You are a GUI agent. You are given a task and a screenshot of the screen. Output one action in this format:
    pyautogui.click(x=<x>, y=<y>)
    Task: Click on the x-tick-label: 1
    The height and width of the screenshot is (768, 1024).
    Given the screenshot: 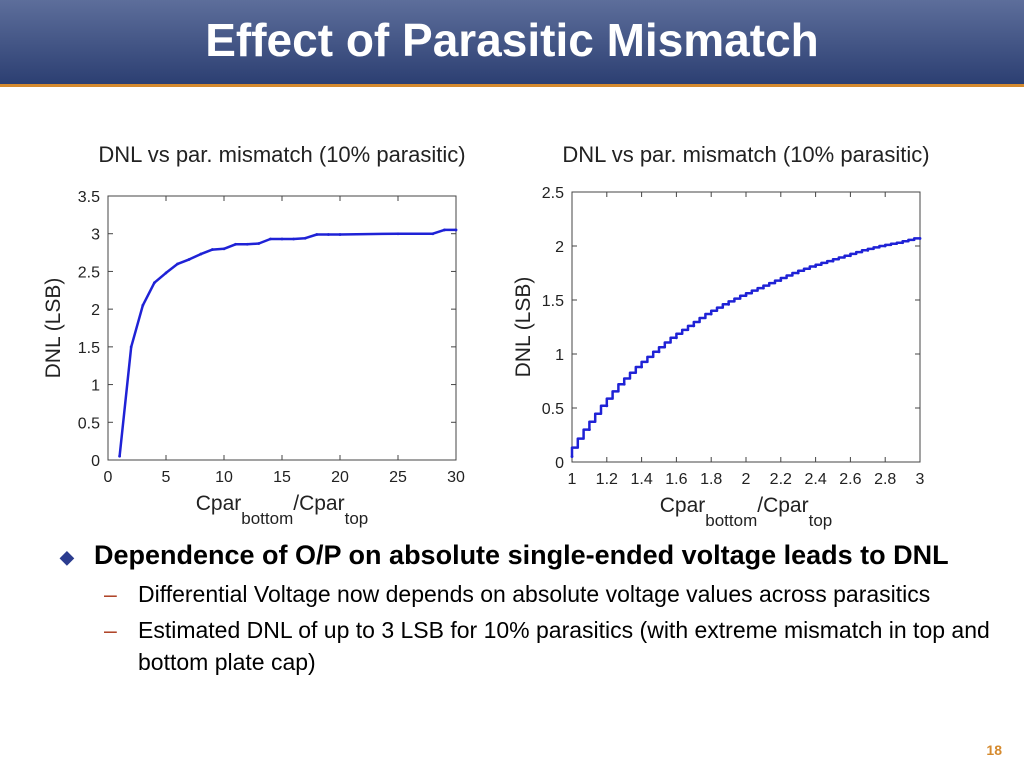 What is the action you would take?
    pyautogui.click(x=572, y=479)
    